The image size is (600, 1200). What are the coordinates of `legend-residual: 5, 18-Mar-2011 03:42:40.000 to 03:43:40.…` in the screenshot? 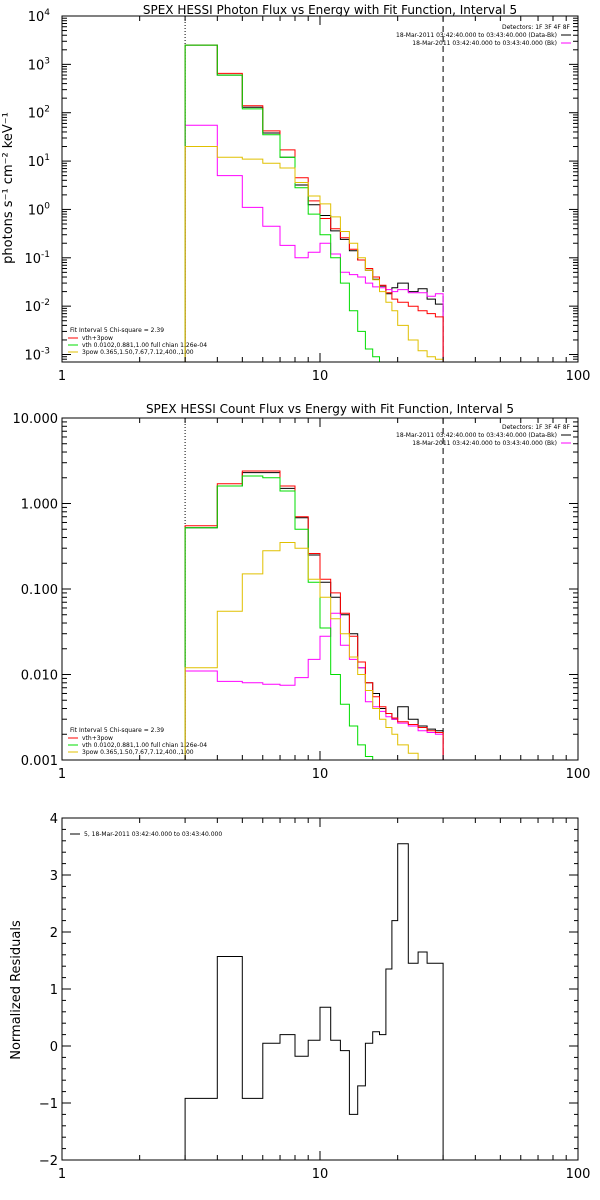 It's located at (153, 834).